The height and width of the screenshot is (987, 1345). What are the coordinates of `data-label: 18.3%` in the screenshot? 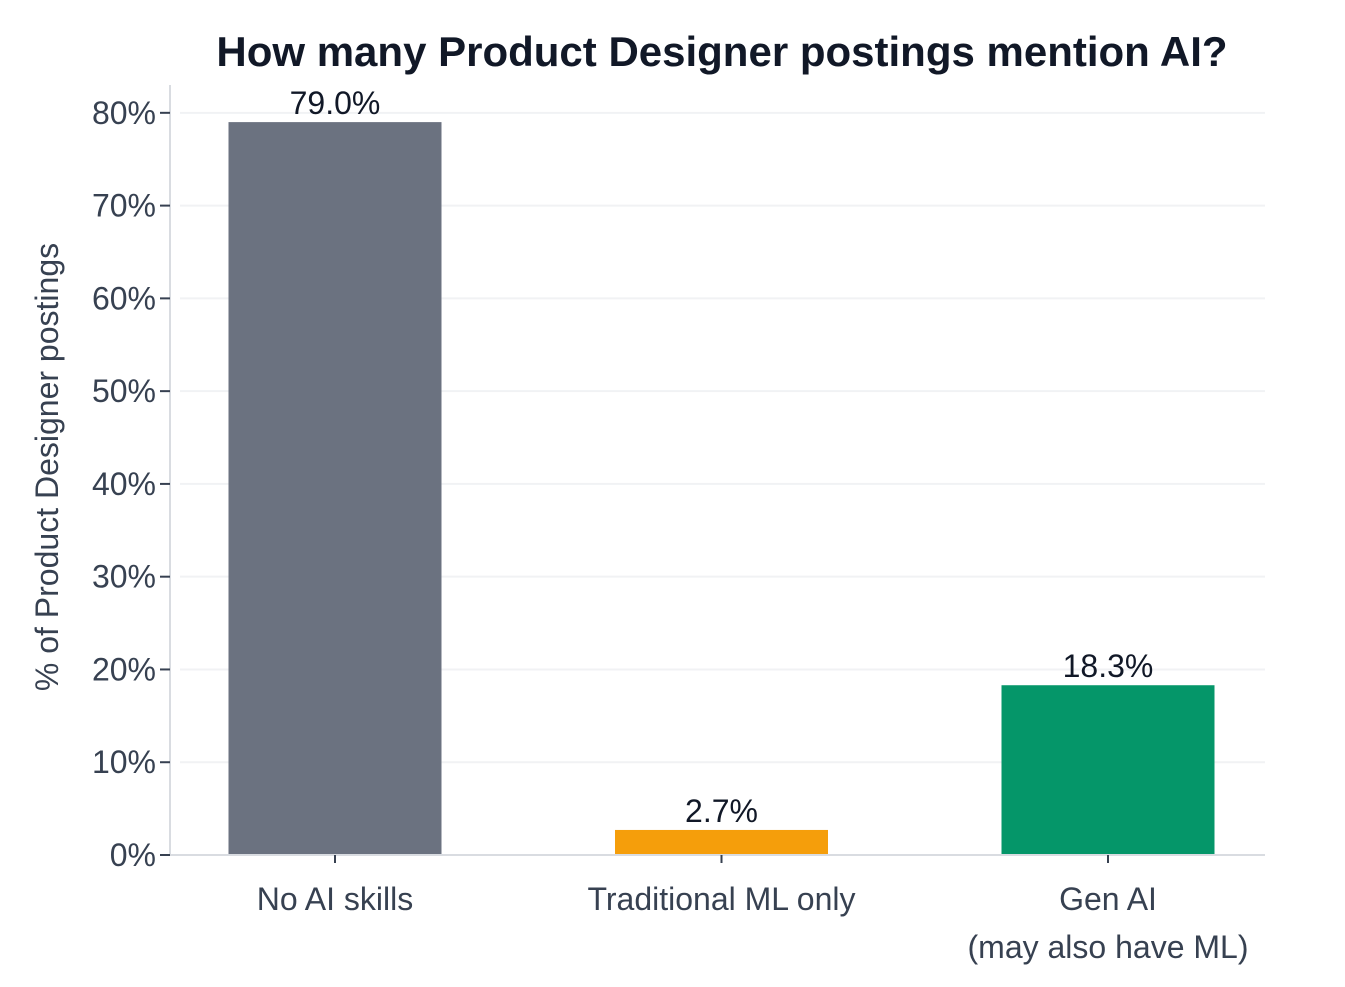 It's located at (1108, 666).